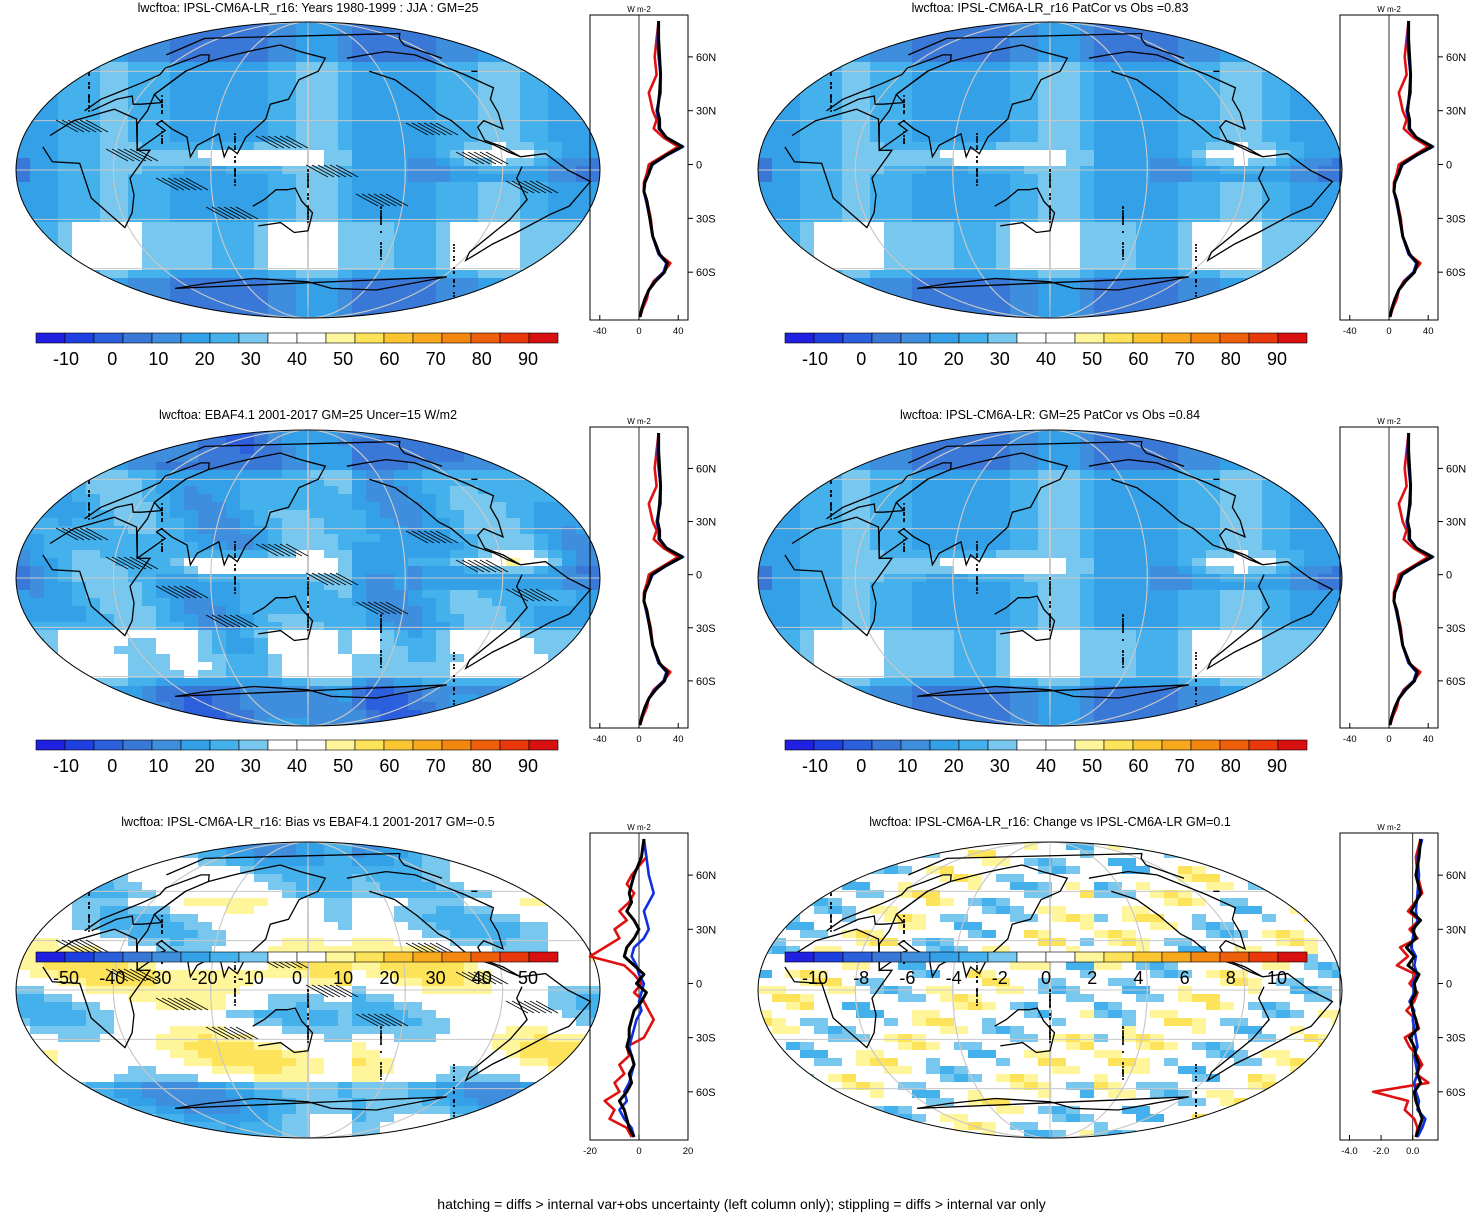 The image size is (1483, 1215). Describe the element at coordinates (304, 45) in the screenshot. I see `coastline-greenland` at that location.